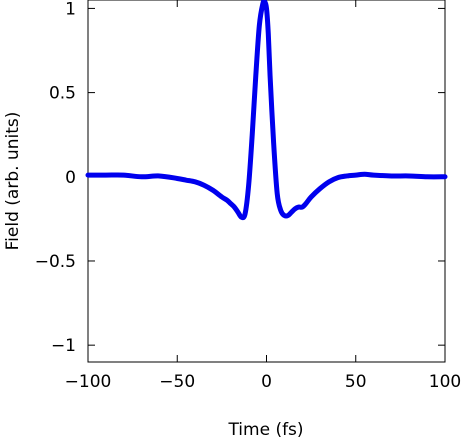 Image resolution: width=468 pixels, height=440 pixels. Describe the element at coordinates (62, 94) in the screenshot. I see `y-tick-label: 0.5` at that location.